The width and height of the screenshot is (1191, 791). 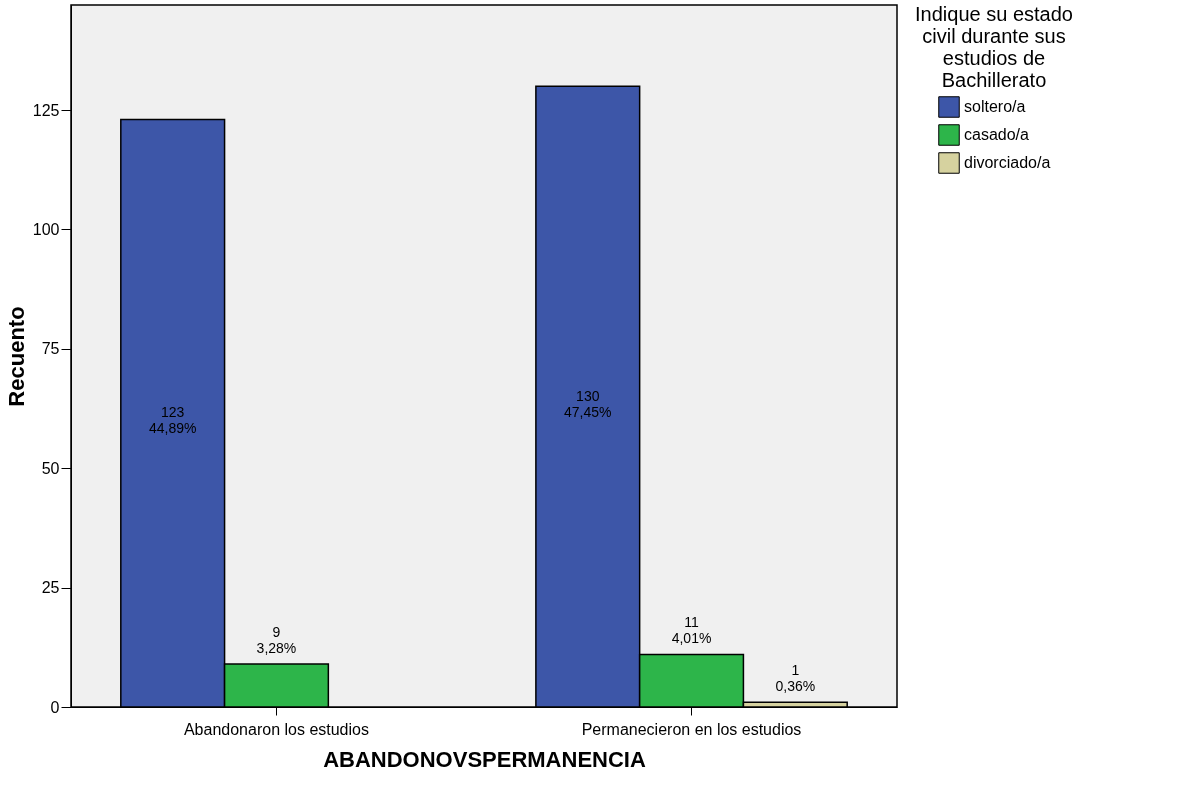 What do you see at coordinates (276, 729) in the screenshot?
I see `x-tick-label: Abandonaron los estudios` at bounding box center [276, 729].